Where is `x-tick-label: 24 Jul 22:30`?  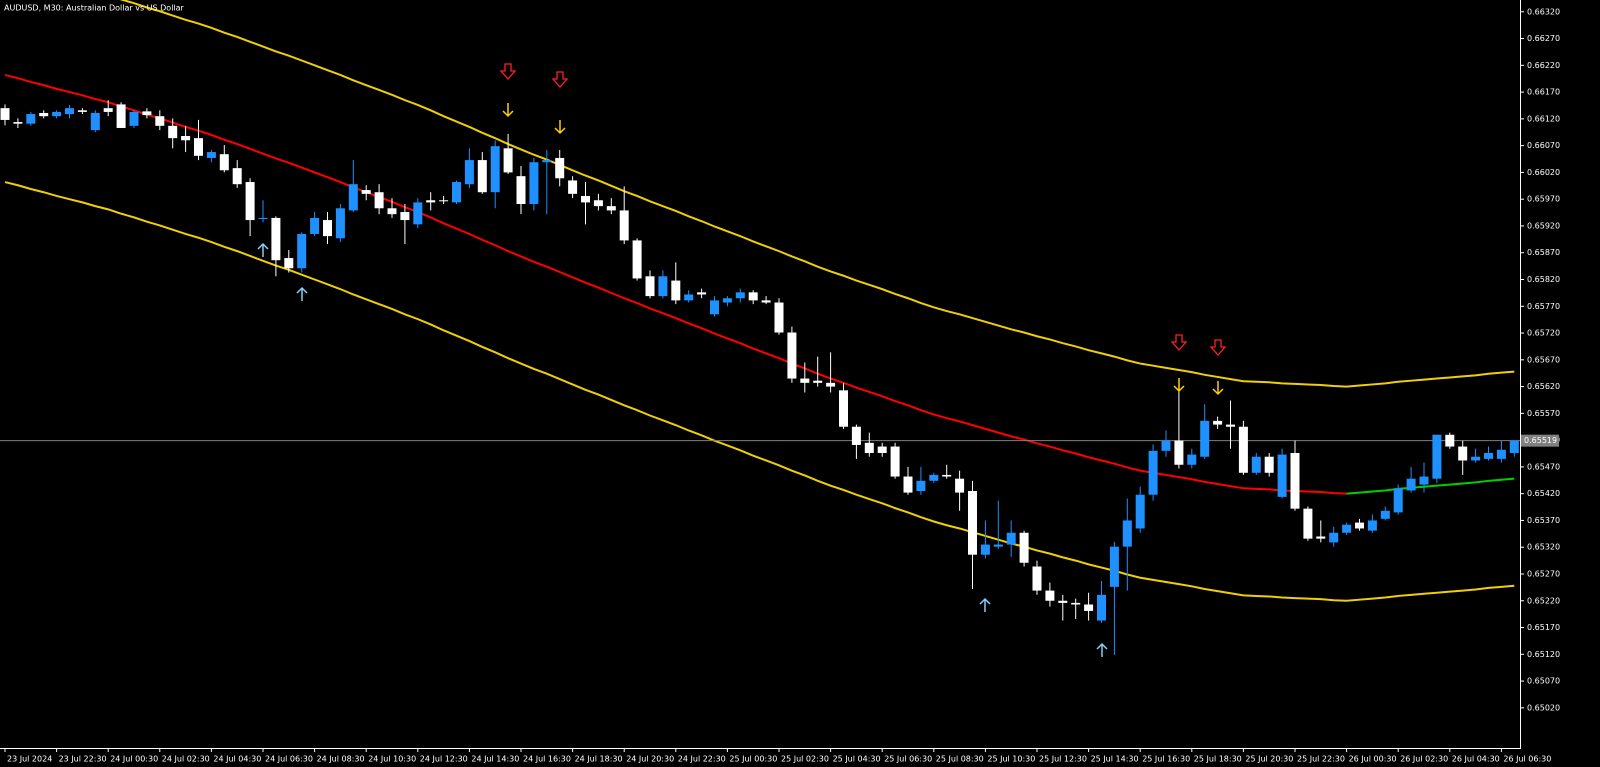 x-tick-label: 24 Jul 22:30 is located at coordinates (702, 759).